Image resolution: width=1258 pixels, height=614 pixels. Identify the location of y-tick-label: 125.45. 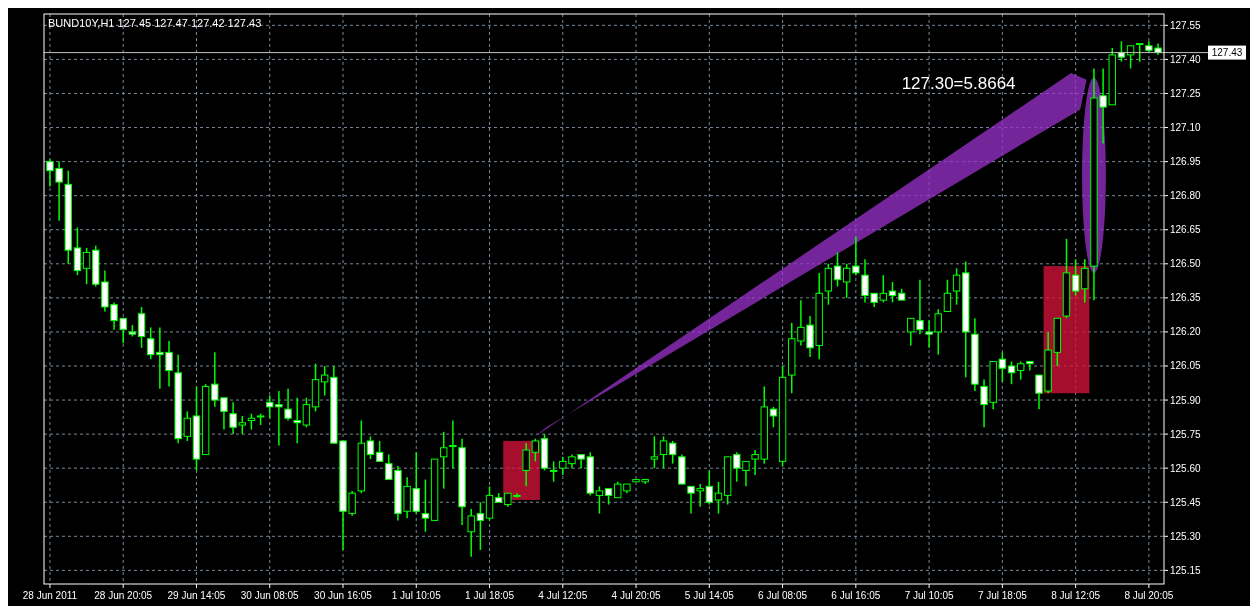
(1186, 502).